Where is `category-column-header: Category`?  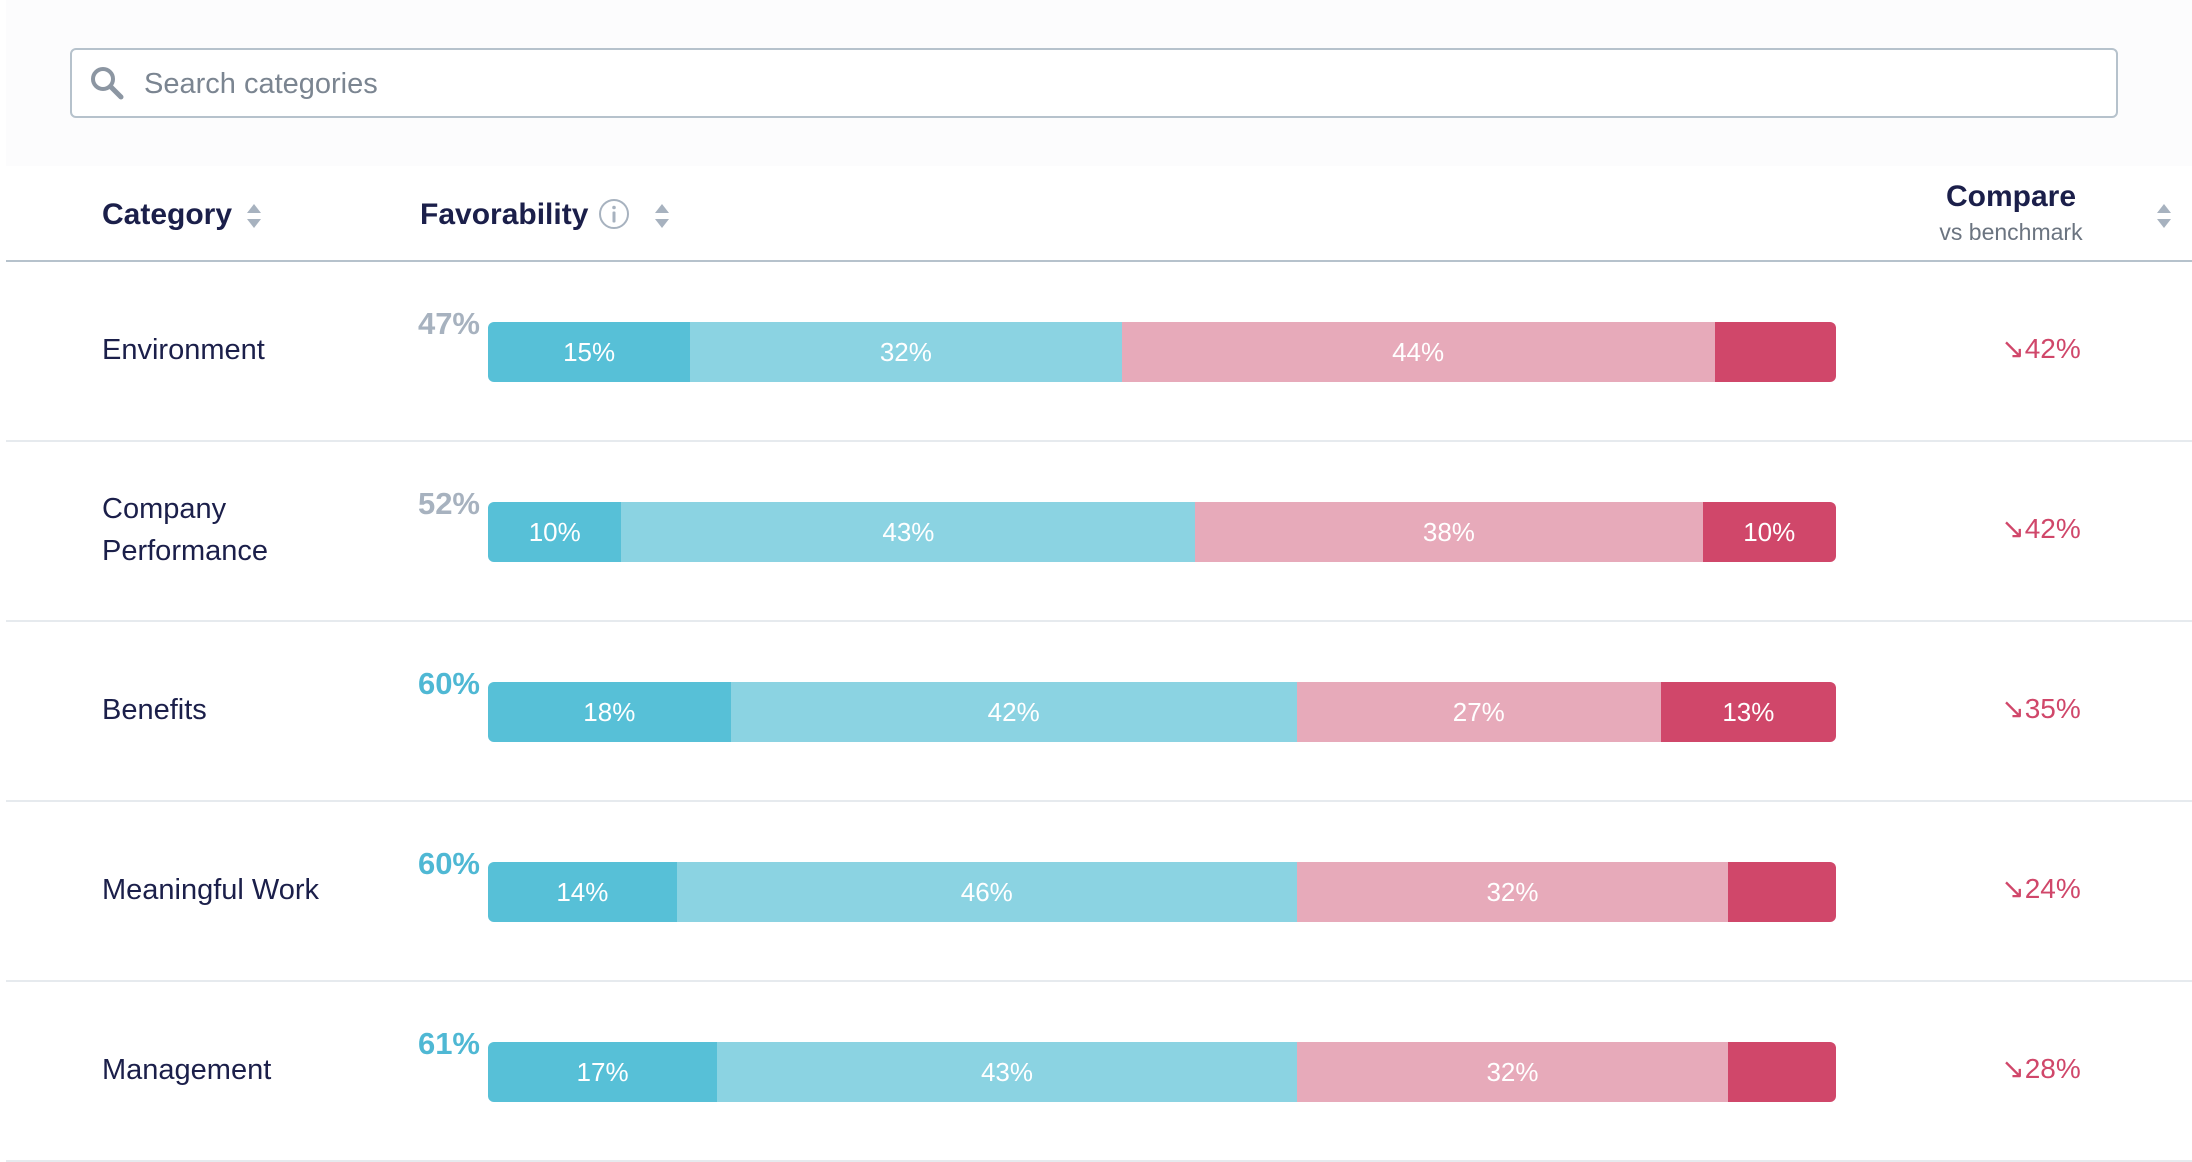 category-column-header: Category is located at coordinates (167, 214).